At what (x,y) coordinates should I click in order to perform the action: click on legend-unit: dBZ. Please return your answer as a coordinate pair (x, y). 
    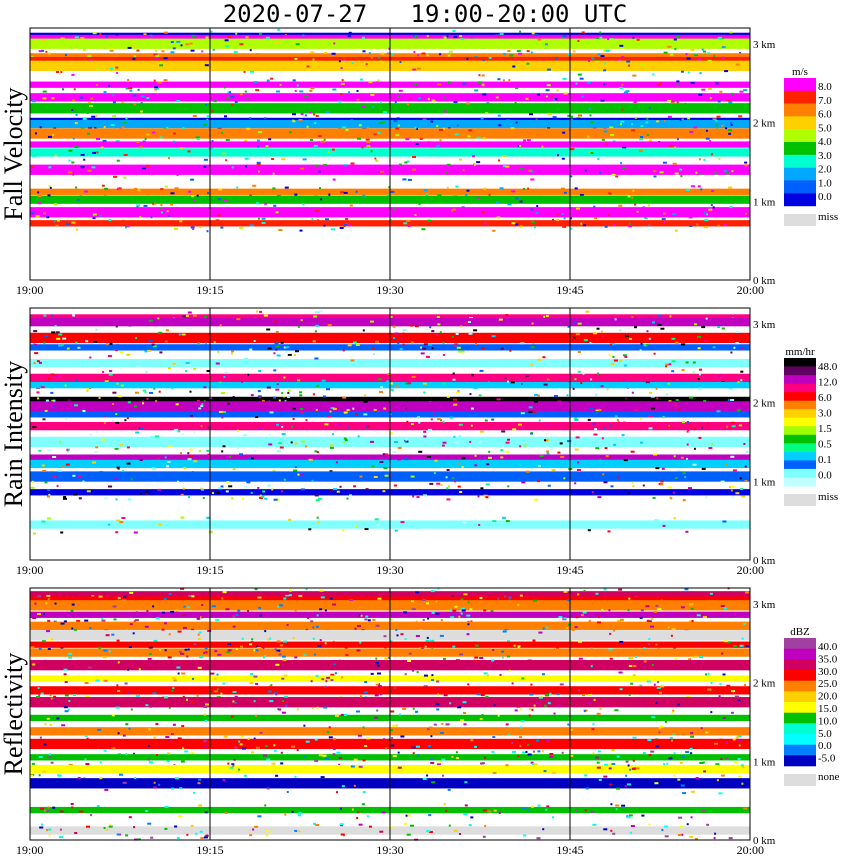
    Looking at the image, I should click on (800, 632).